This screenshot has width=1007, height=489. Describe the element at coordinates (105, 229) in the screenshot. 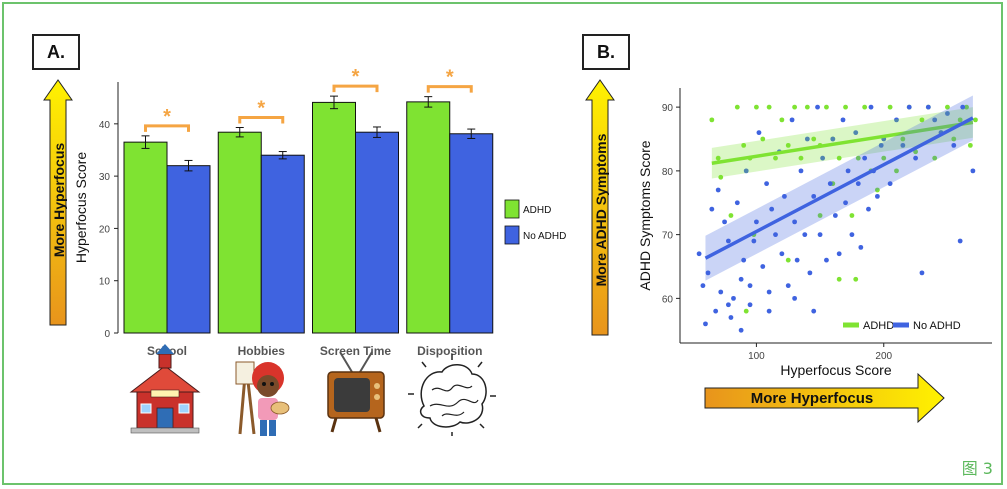

I see `bar-y-tick-label: 20` at that location.